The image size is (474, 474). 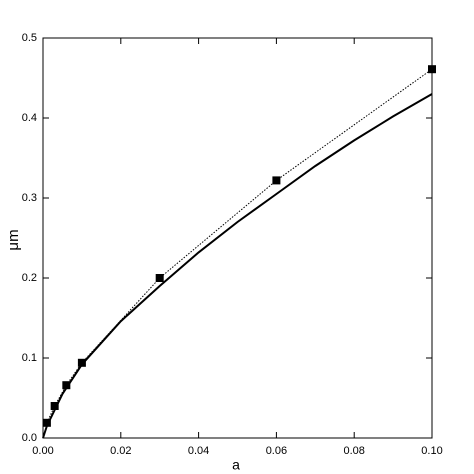 What do you see at coordinates (120, 451) in the screenshot?
I see `x-tick-label: 0.02` at bounding box center [120, 451].